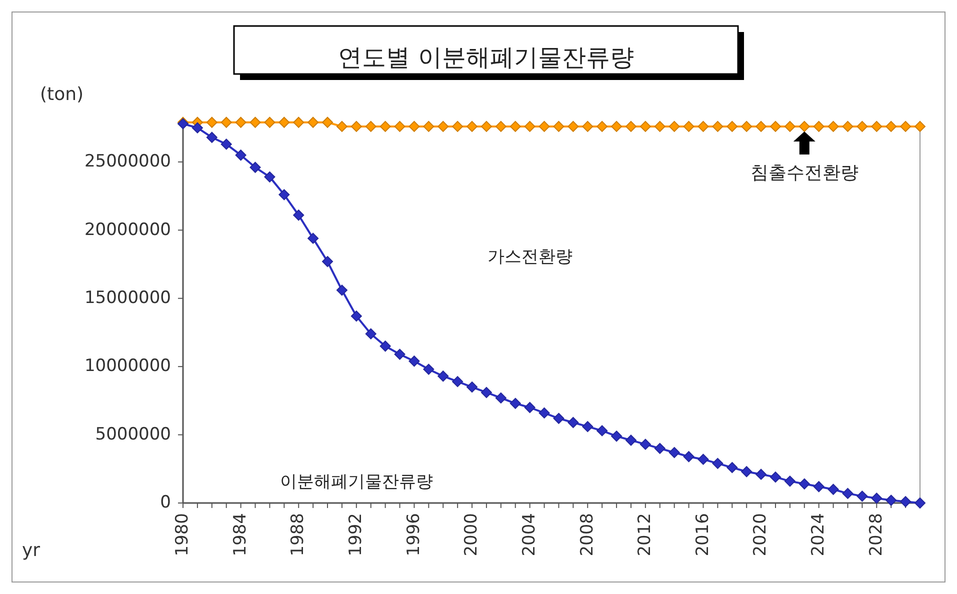 Image resolution: width=957 pixels, height=594 pixels. What do you see at coordinates (298, 534) in the screenshot?
I see `x-tick-label: 1988` at bounding box center [298, 534].